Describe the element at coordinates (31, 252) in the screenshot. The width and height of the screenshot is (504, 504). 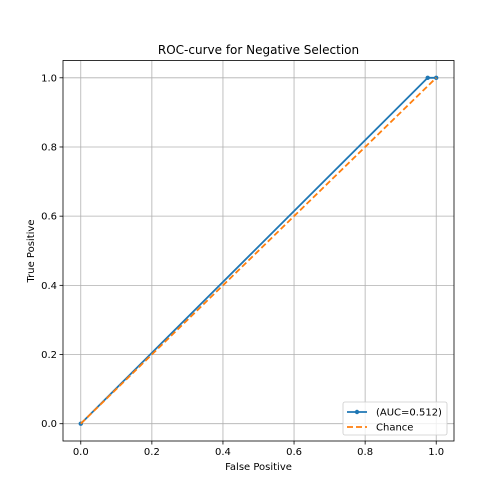
I see `y-axis-label: True Positive` at that location.